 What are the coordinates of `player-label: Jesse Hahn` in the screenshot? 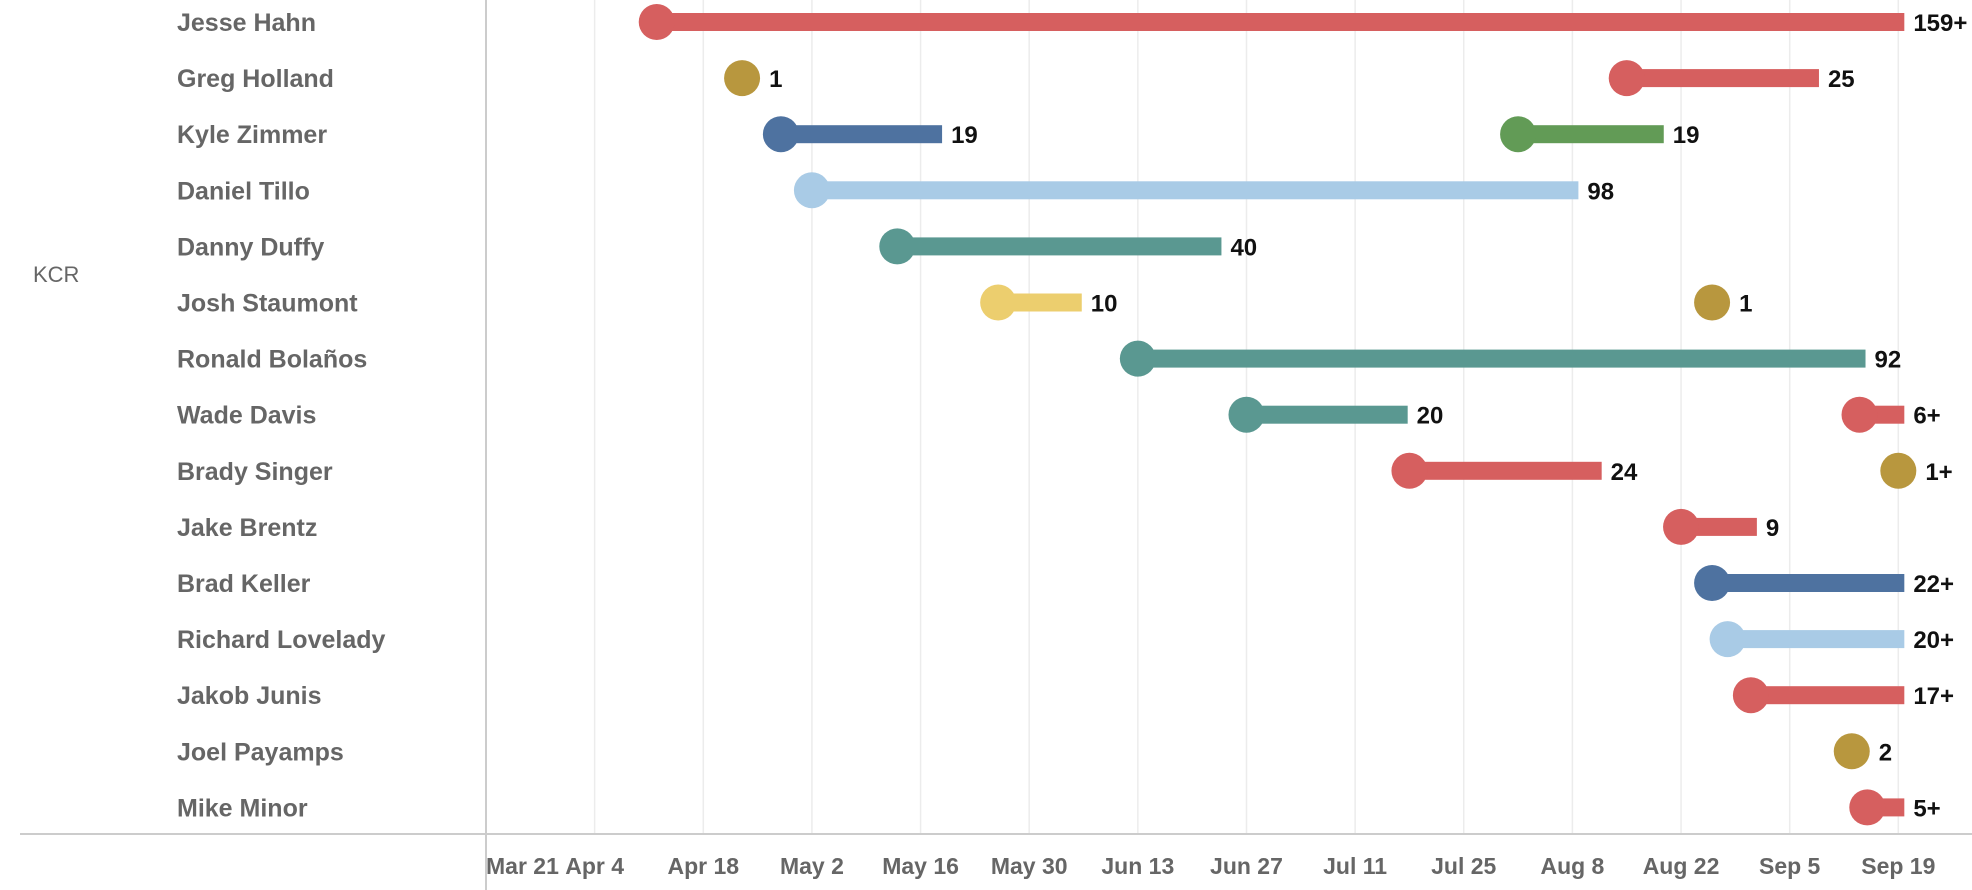 It's located at (246, 23).